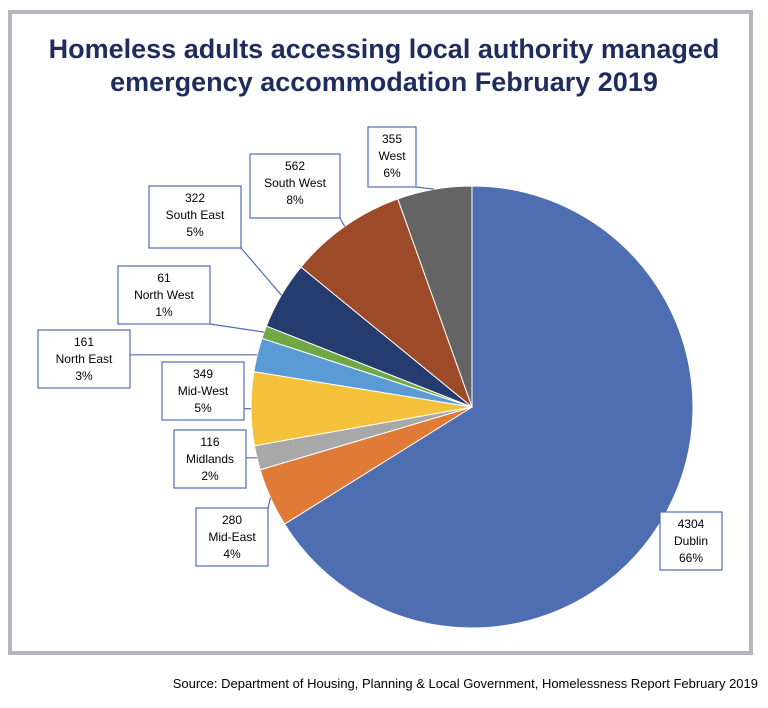 Image resolution: width=768 pixels, height=708 pixels. Describe the element at coordinates (384, 82) in the screenshot. I see `chart-title-line-2: emergency accommodation February 2019` at that location.